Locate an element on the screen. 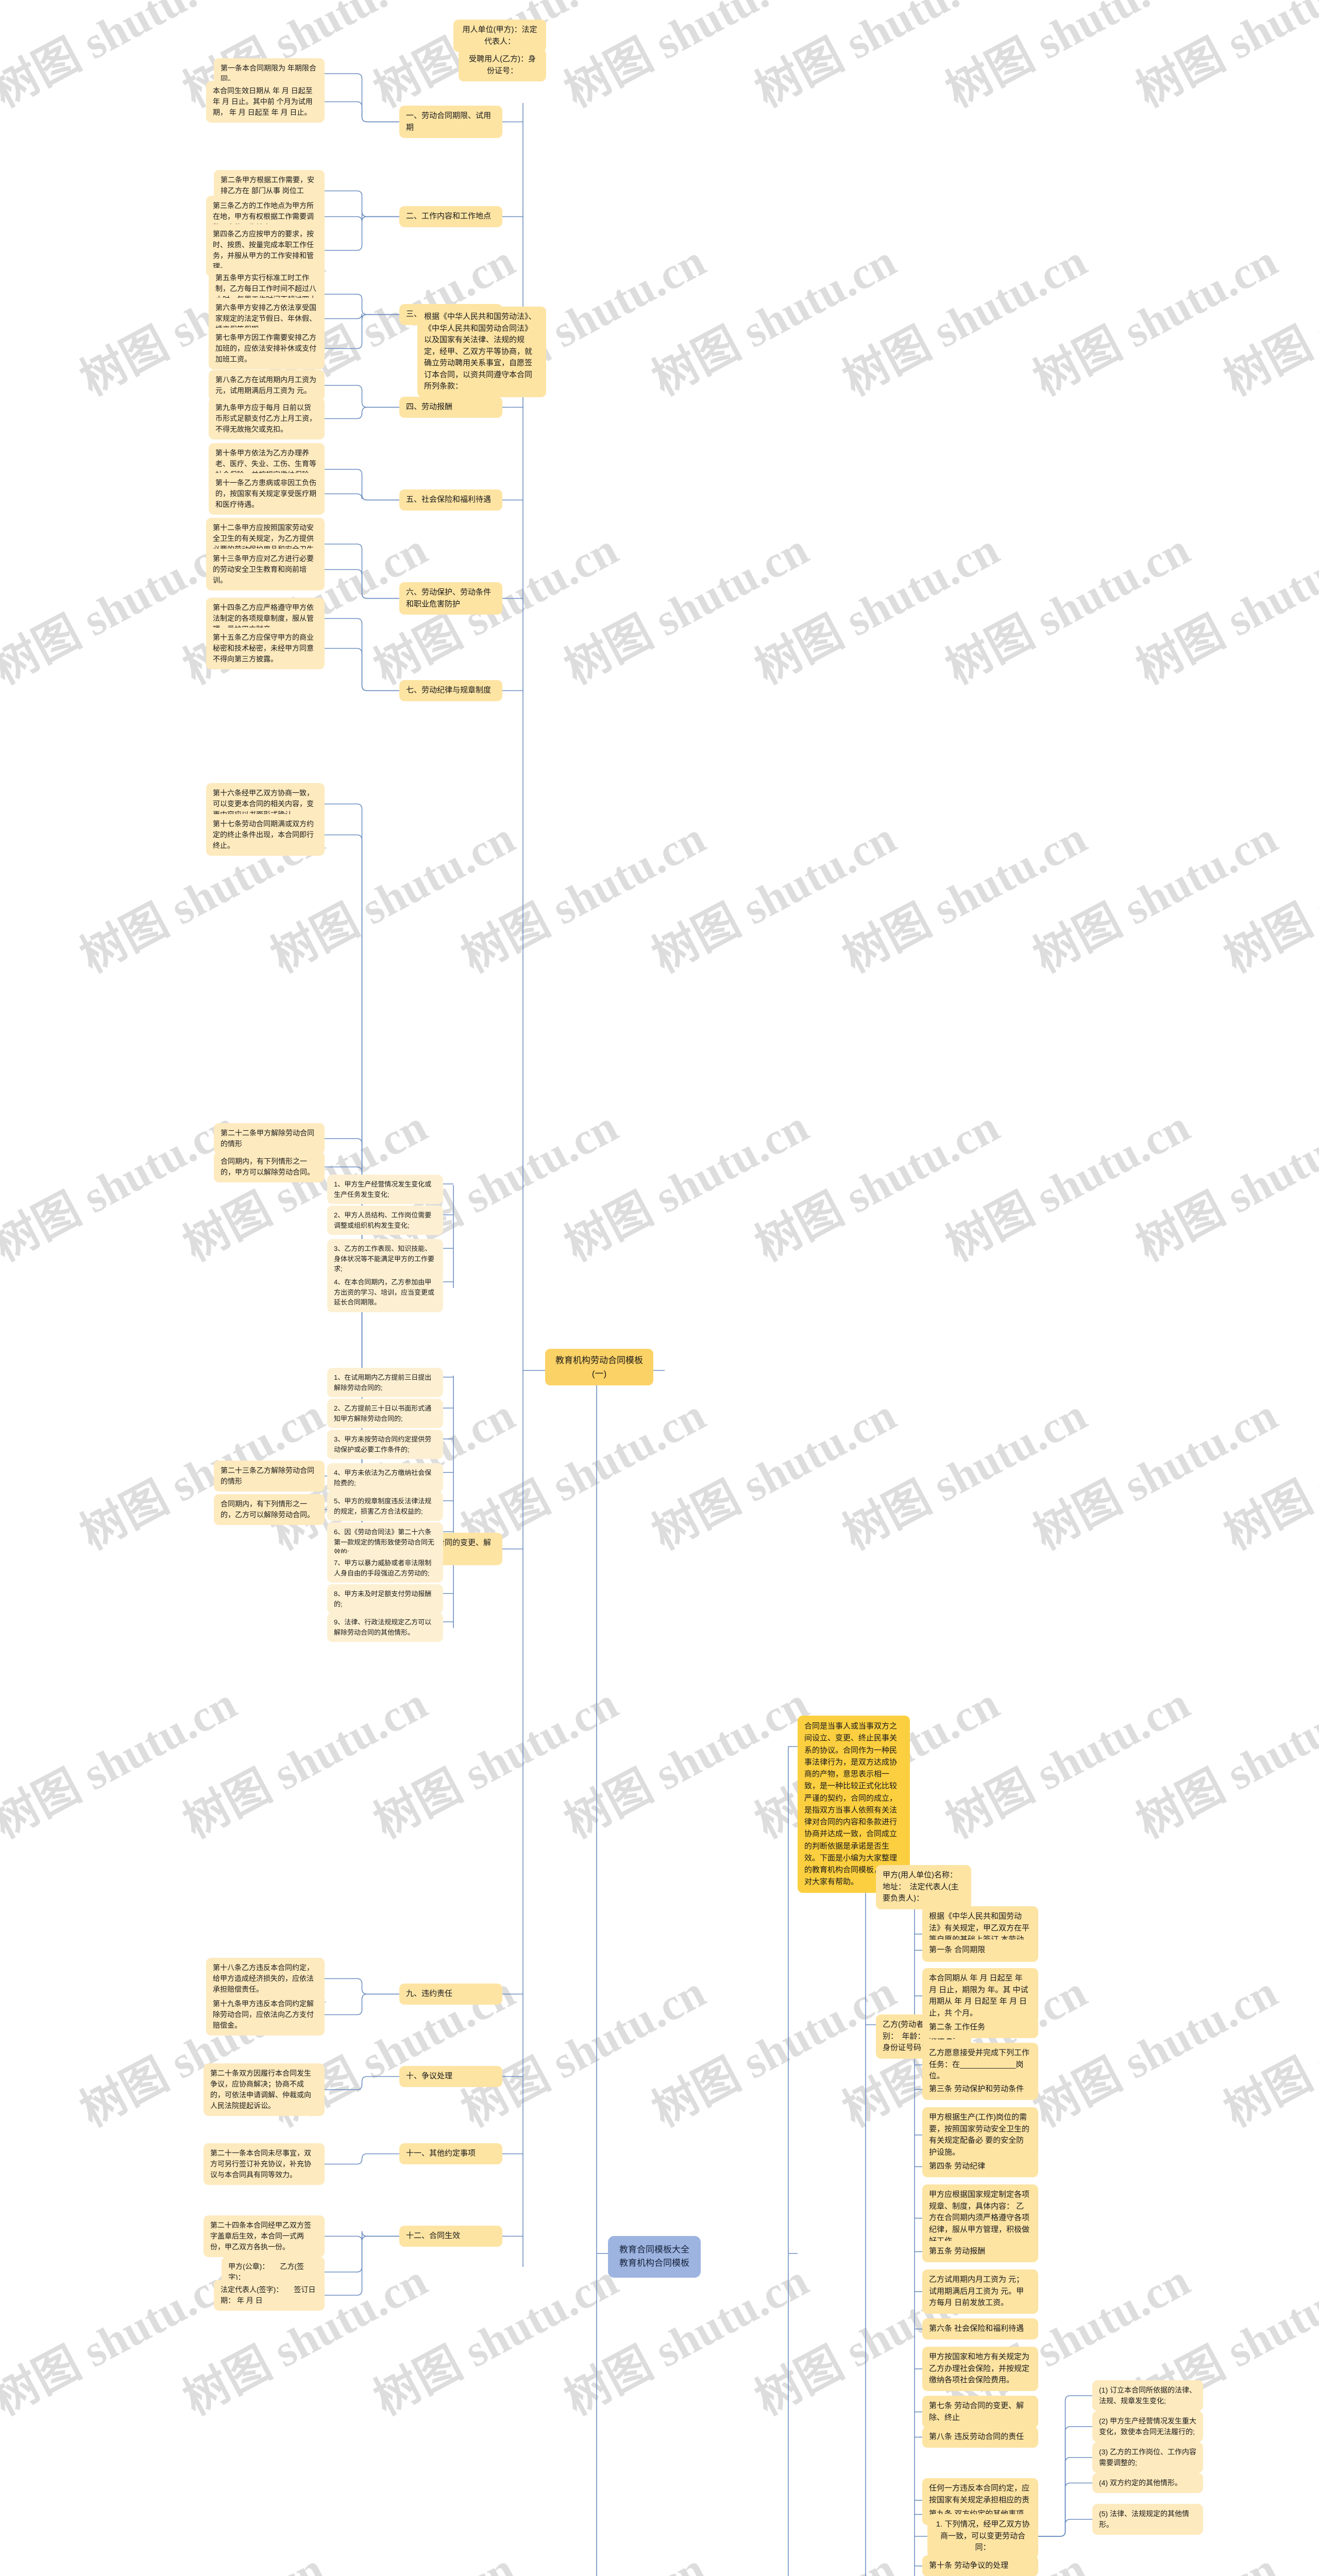 The height and width of the screenshot is (2576, 1319). terminate-reason-node: 2、甲方人员结构、工作岗位需要调整或组织机构发生变化; is located at coordinates (385, 1220).